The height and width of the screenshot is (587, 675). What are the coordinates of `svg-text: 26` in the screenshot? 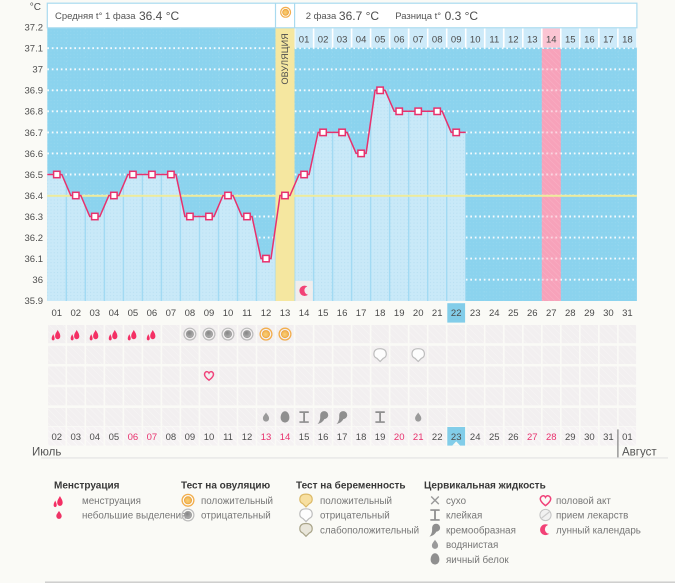 It's located at (513, 437).